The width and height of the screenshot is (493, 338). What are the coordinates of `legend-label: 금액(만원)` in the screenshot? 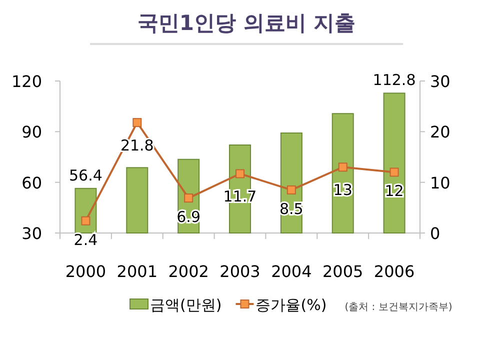 It's located at (186, 305).